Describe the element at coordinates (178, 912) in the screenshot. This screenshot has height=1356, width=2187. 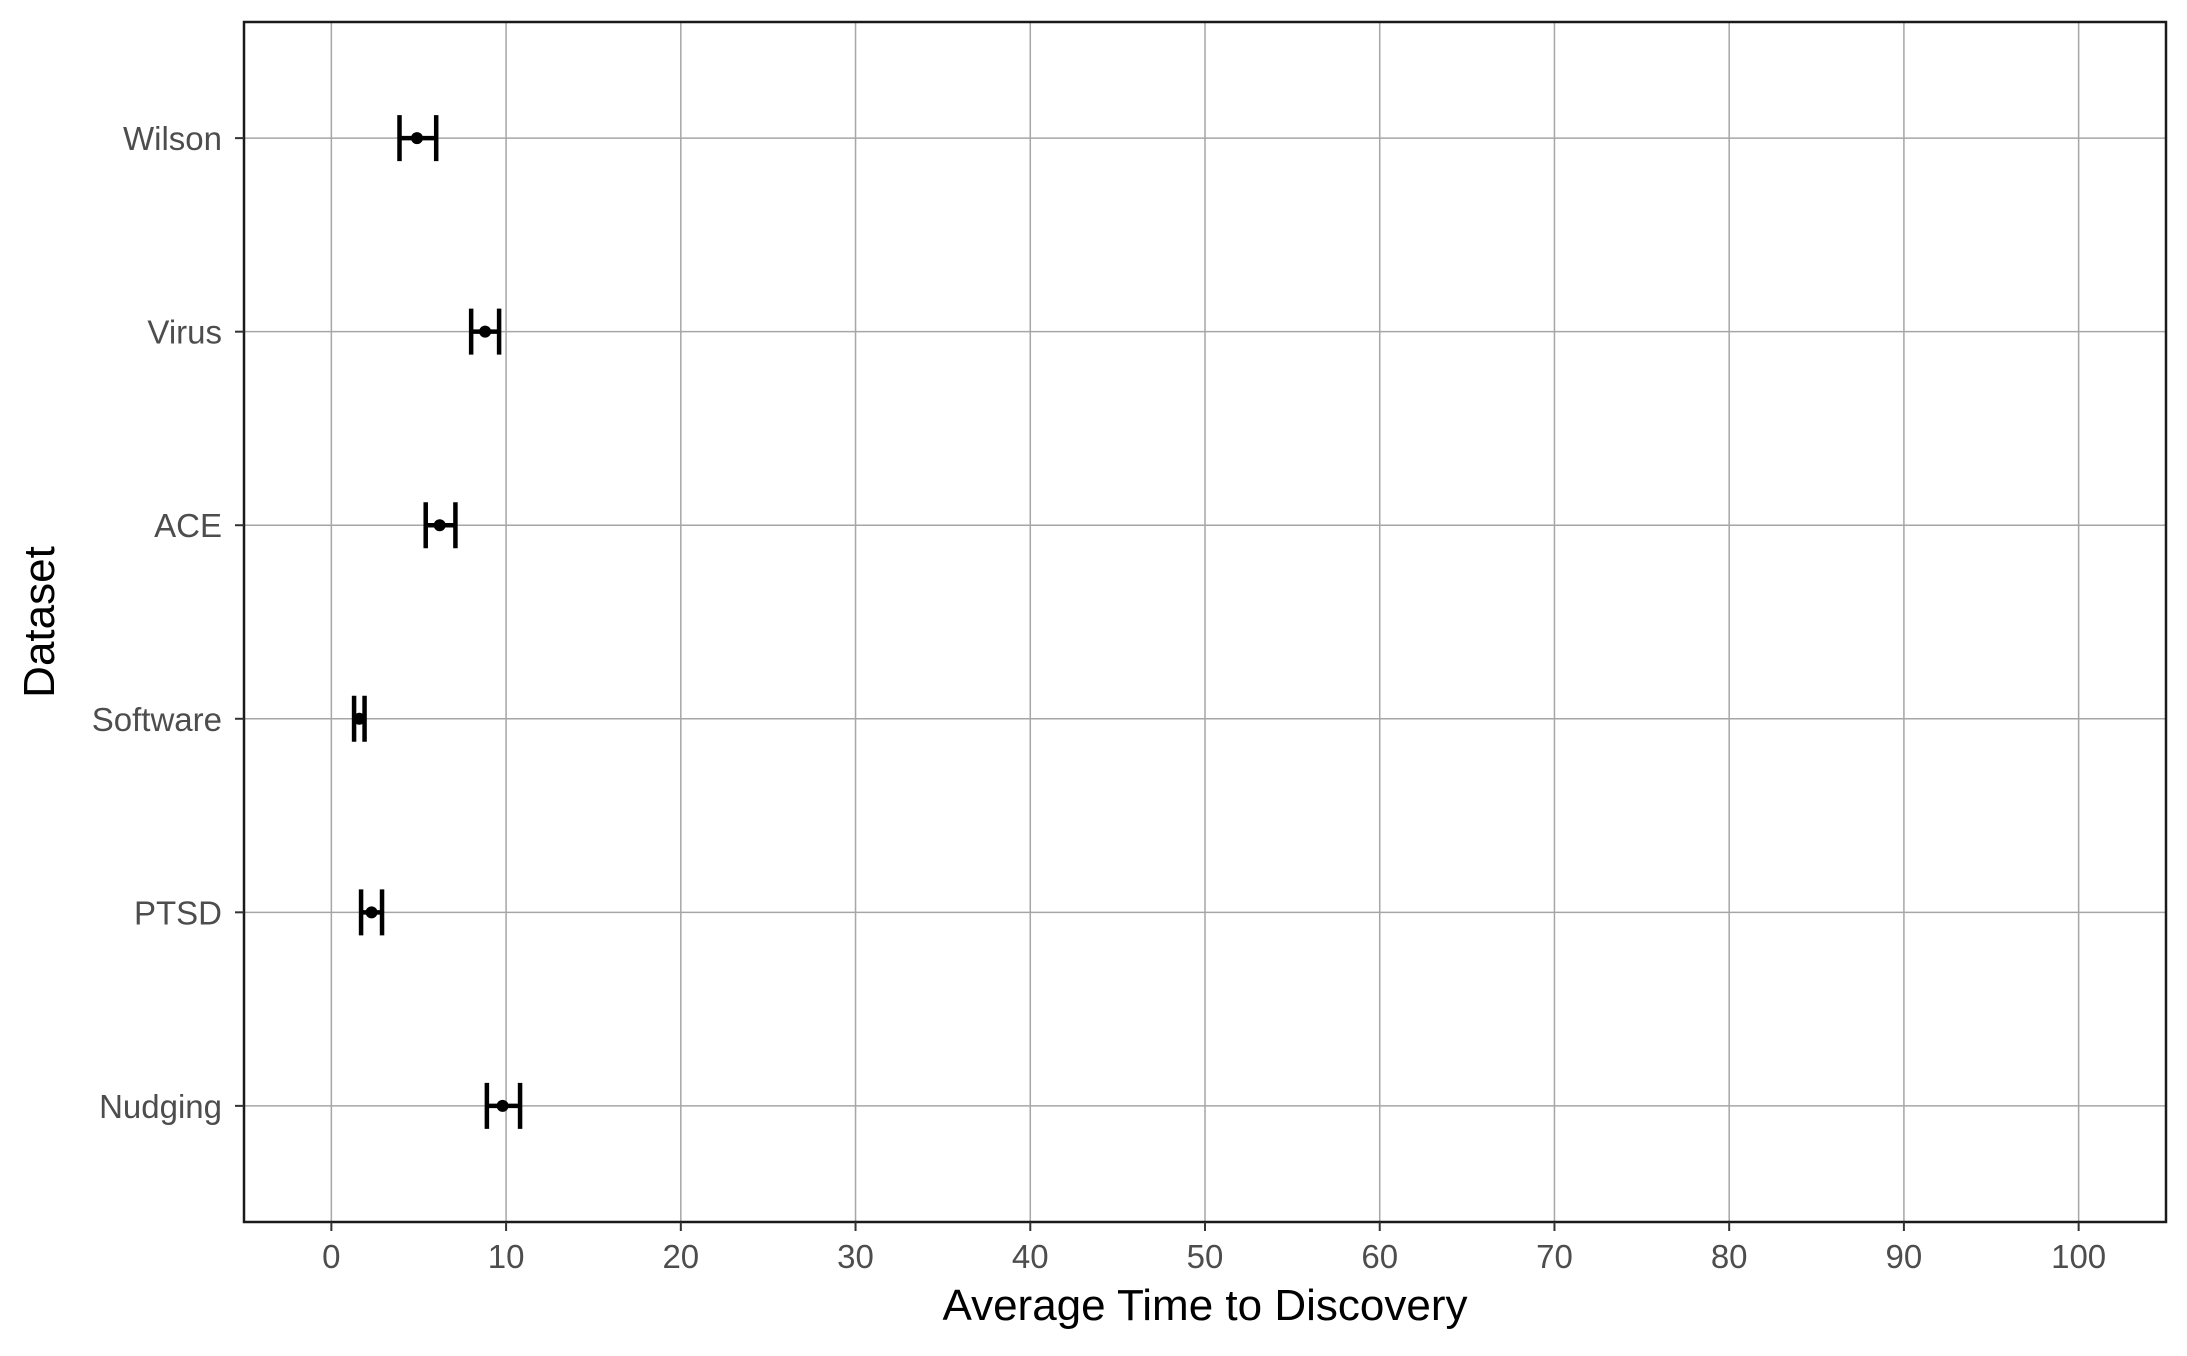
I see `y-tick-label: PTSD` at that location.